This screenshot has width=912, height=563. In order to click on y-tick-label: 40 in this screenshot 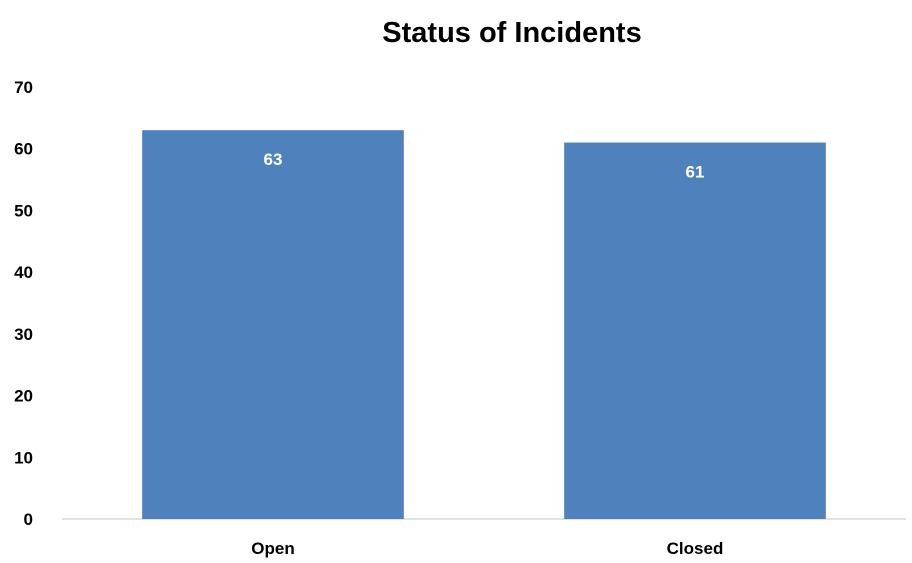, I will do `click(23, 272)`.